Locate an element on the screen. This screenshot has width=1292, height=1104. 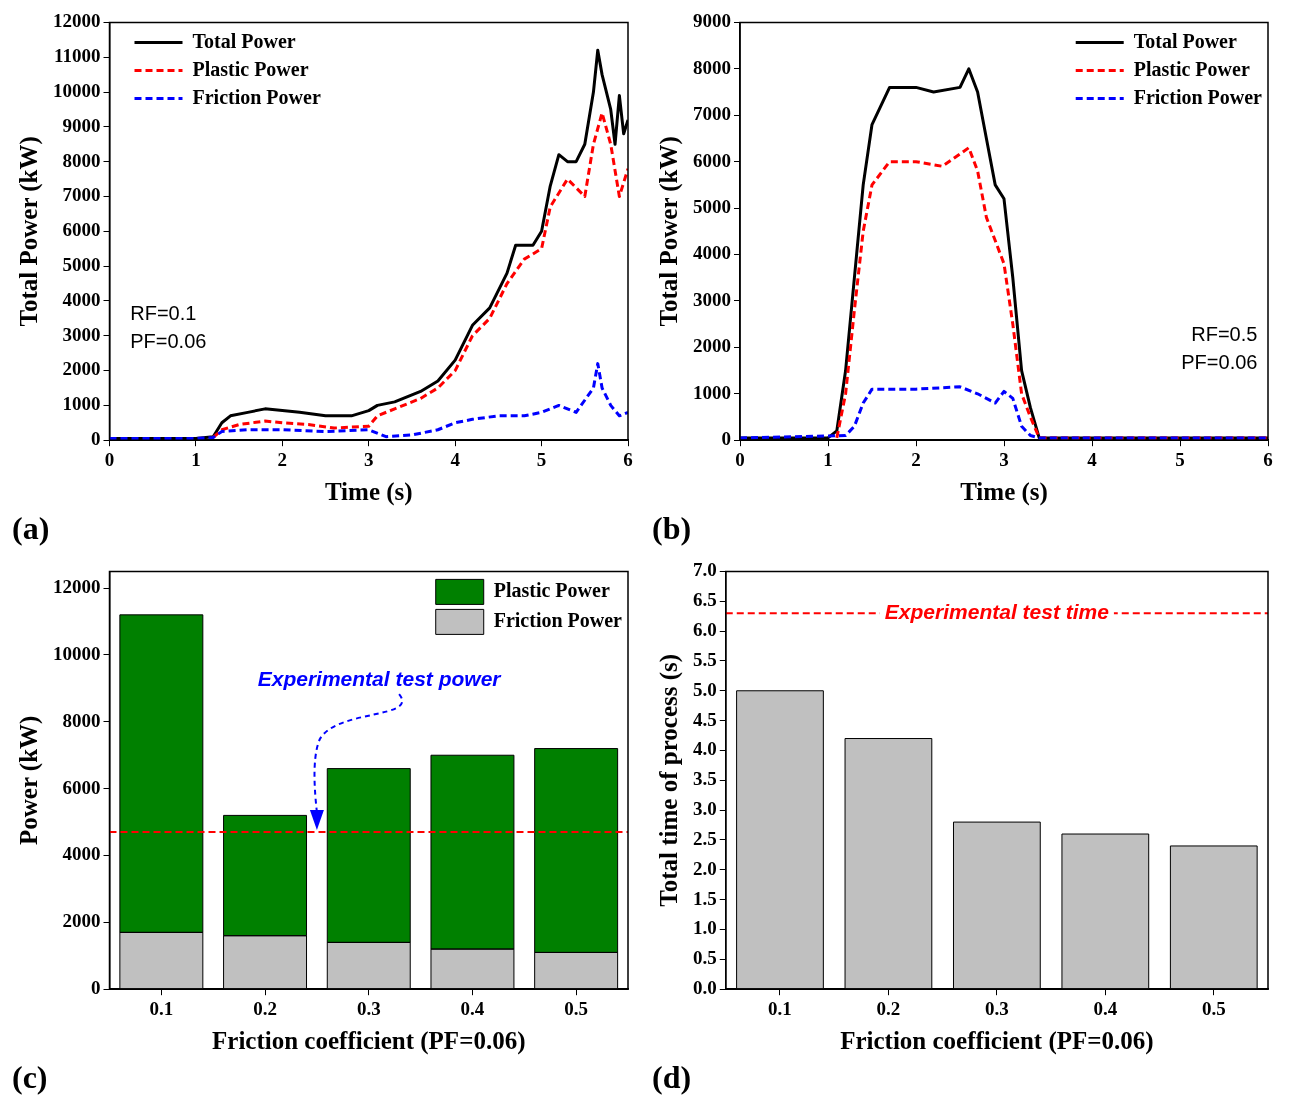
text: (c) is located at coordinates (30, 1077).